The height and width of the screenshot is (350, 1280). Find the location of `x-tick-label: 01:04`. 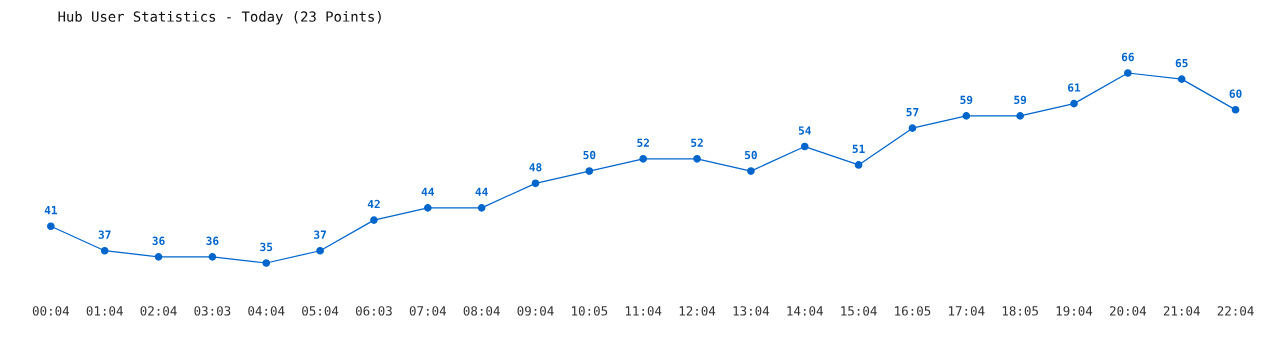

x-tick-label: 01:04 is located at coordinates (104, 311).